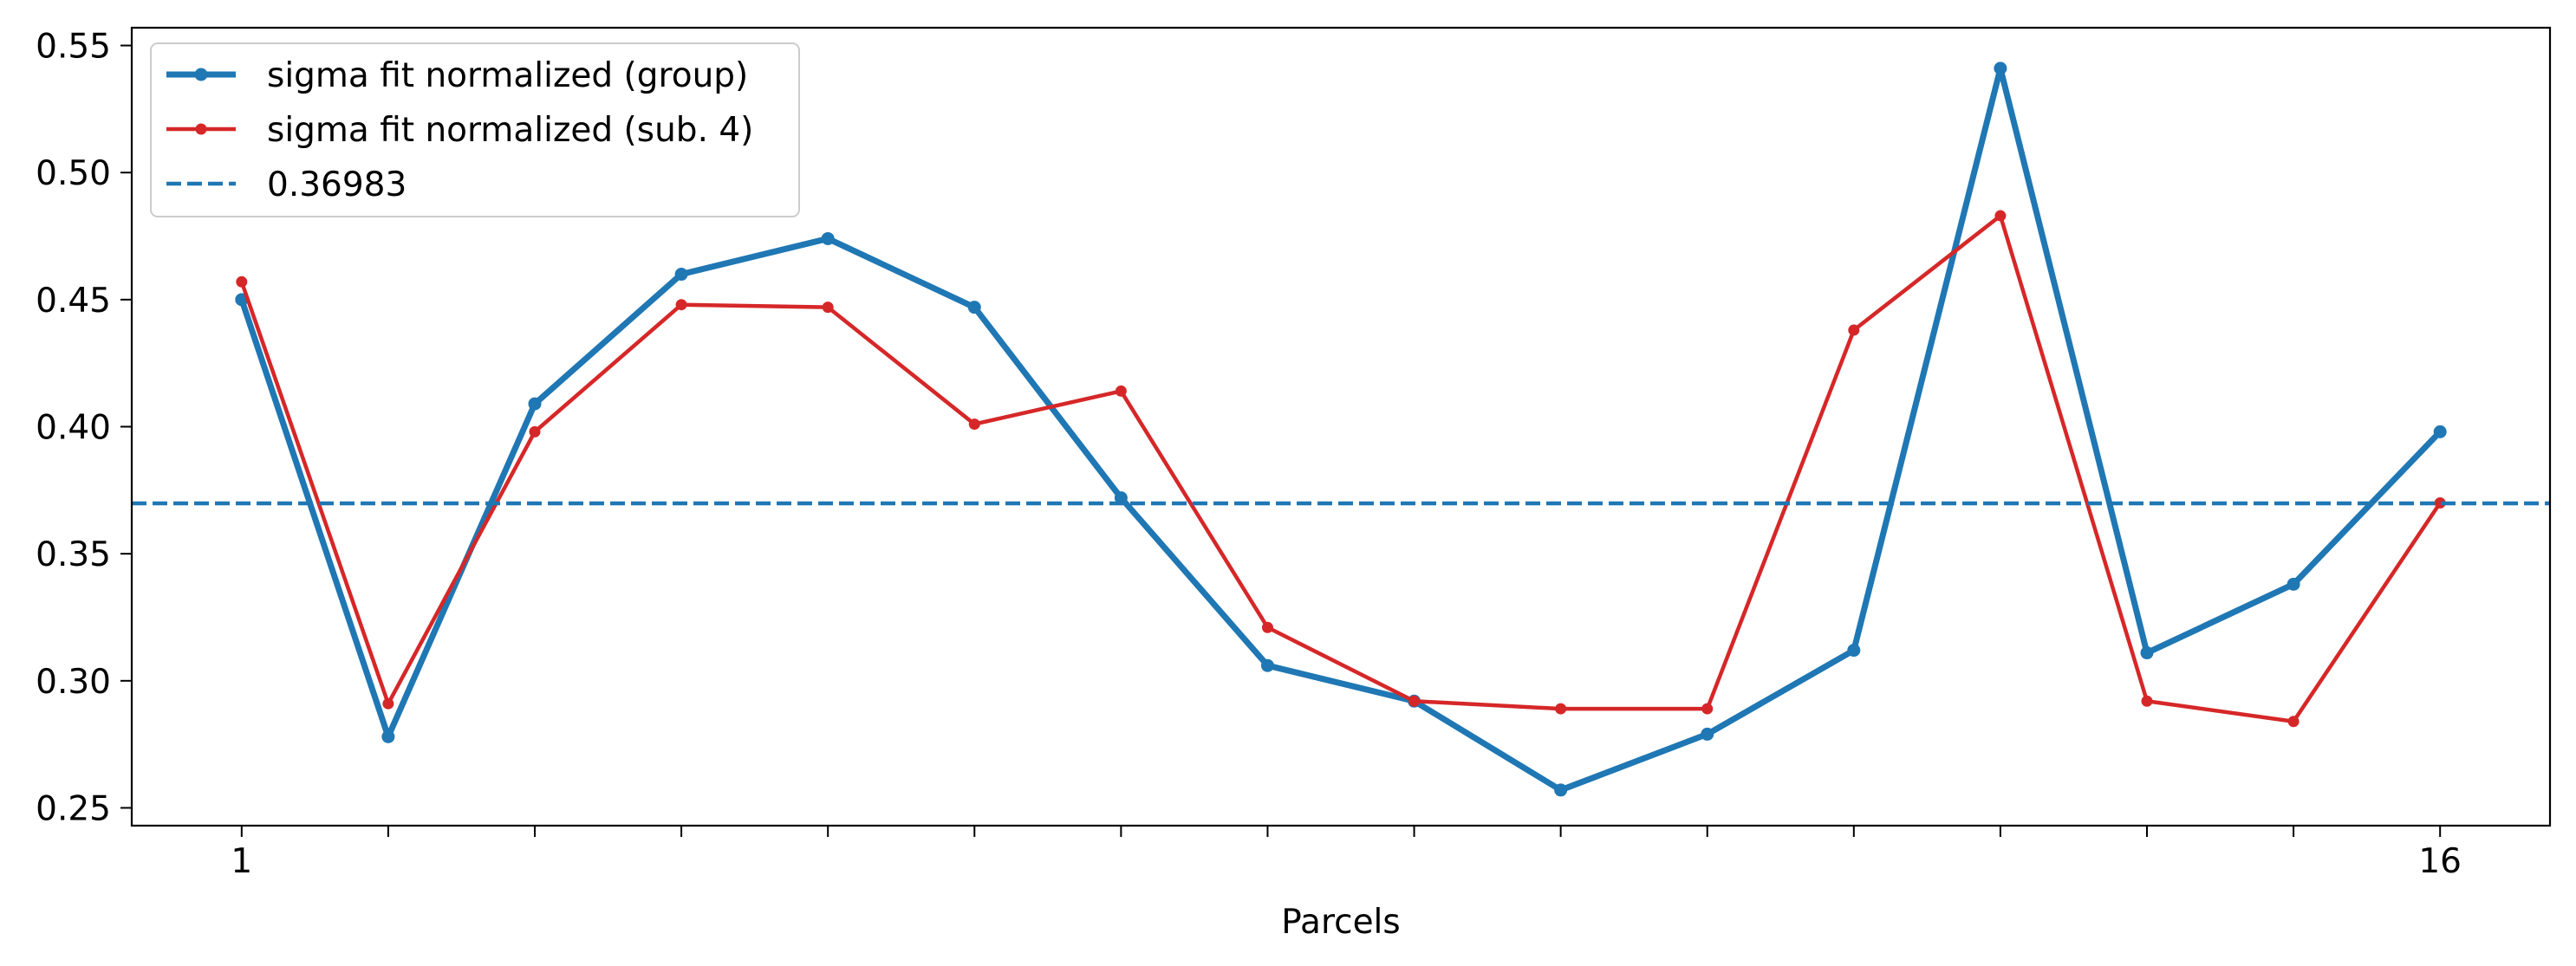 The image size is (2576, 966). Describe the element at coordinates (1340, 923) in the screenshot. I see `x-axis-title: Parcels` at that location.